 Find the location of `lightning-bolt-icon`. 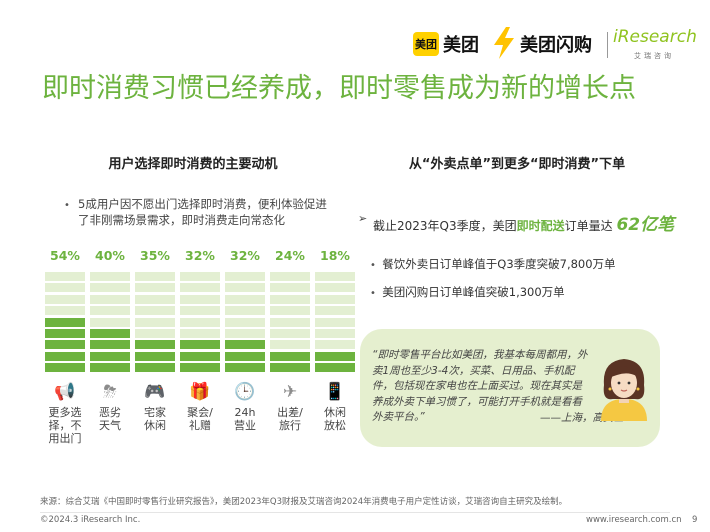

lightning-bolt-icon is located at coordinates (504, 43).